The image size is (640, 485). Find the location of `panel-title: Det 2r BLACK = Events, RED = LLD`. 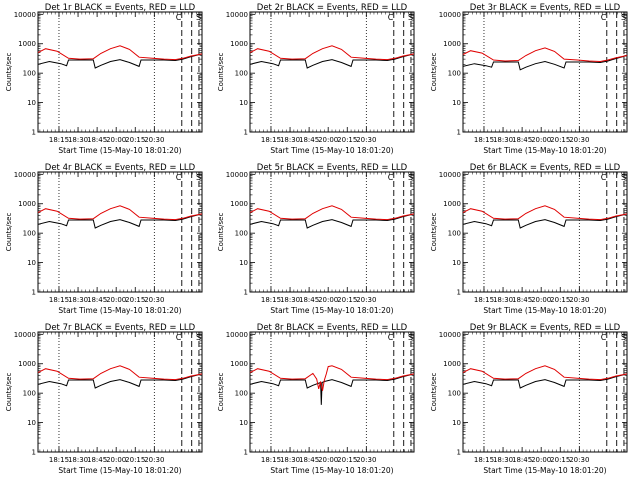

panel-title: Det 2r BLACK = Events, RED = LLD is located at coordinates (332, 8).